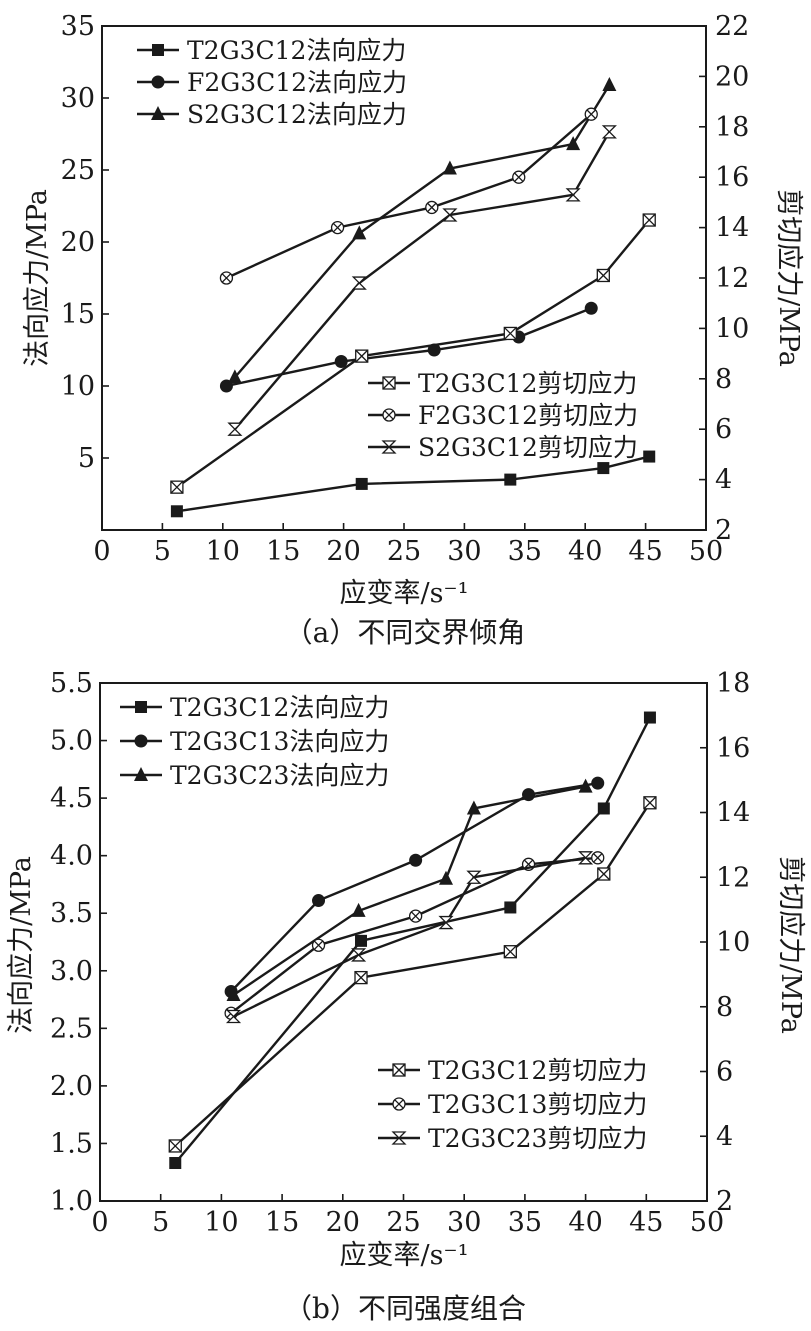  I want to click on panel-b-series-2-line, so click(409, 890).